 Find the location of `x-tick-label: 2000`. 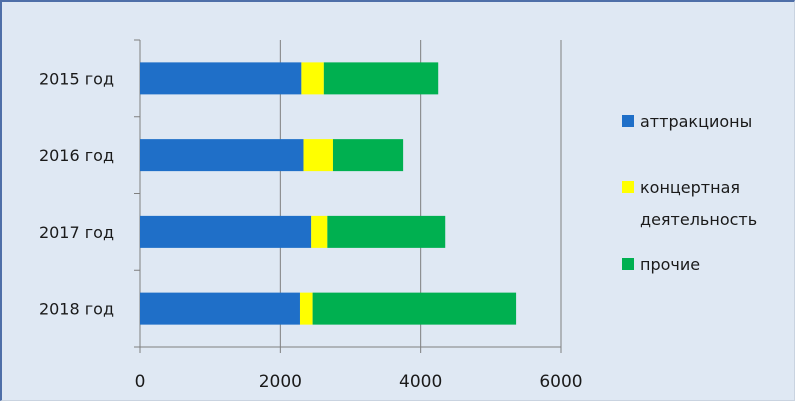

x-tick-label: 2000 is located at coordinates (280, 382).